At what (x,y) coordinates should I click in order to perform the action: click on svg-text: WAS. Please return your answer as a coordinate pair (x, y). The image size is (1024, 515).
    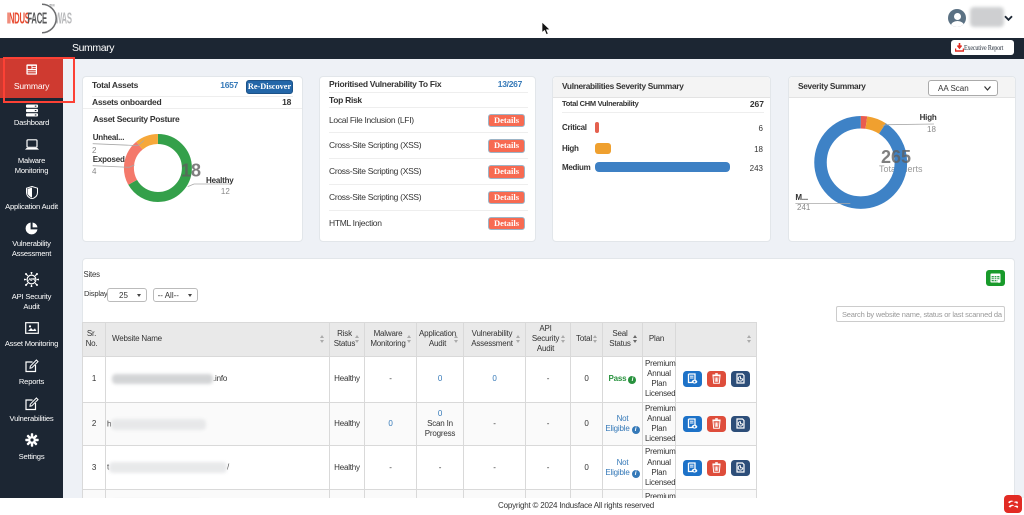
    Looking at the image, I should click on (63, 18).